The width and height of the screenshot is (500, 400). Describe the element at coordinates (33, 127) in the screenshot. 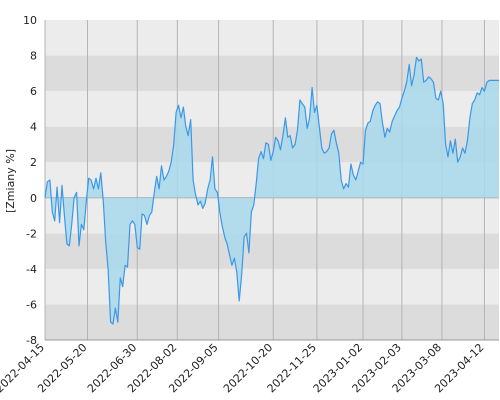

I see `y-tick-label: 4` at that location.